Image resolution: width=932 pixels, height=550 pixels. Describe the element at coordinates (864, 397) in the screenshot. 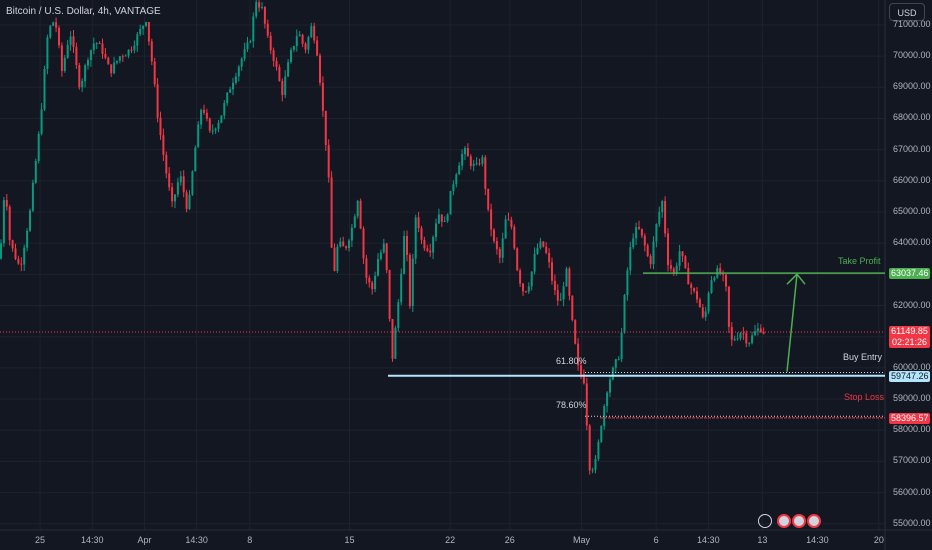

I see `stop-loss-annotation: Stop Loss` at that location.